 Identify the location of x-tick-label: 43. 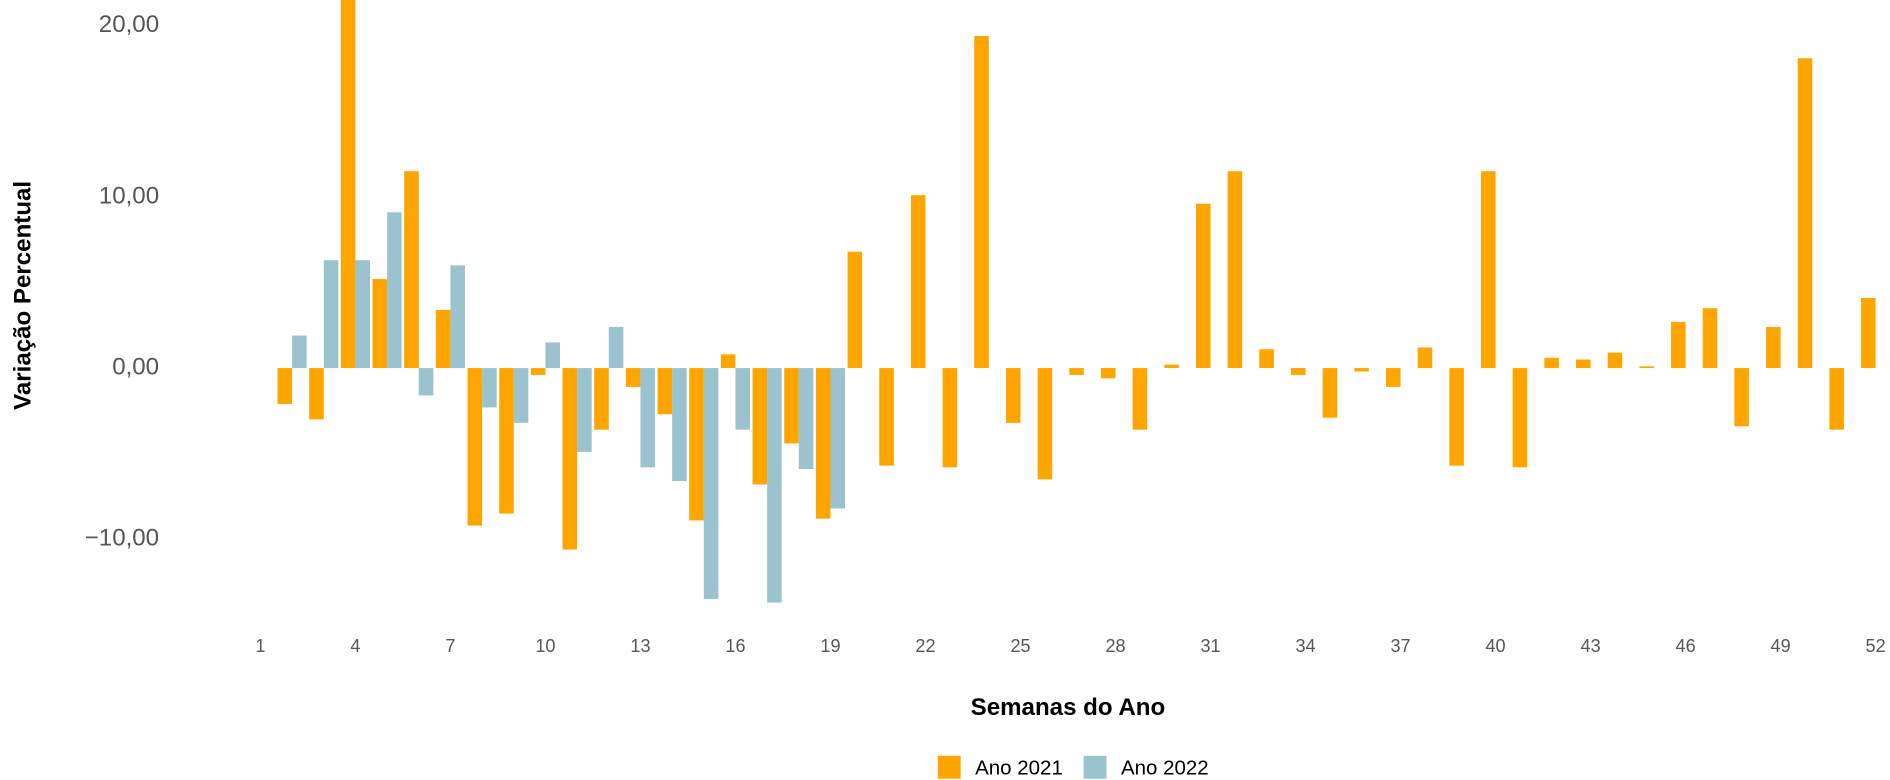
(1591, 646).